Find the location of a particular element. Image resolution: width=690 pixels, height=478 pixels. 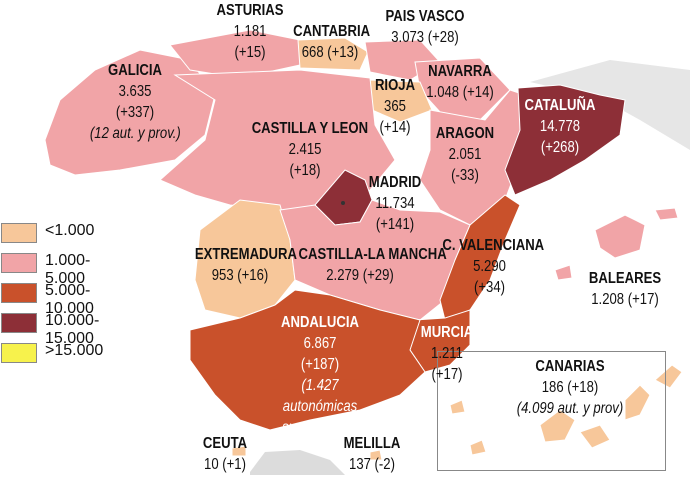

region-note: (4.099 aut. y prov) is located at coordinates (570, 408).